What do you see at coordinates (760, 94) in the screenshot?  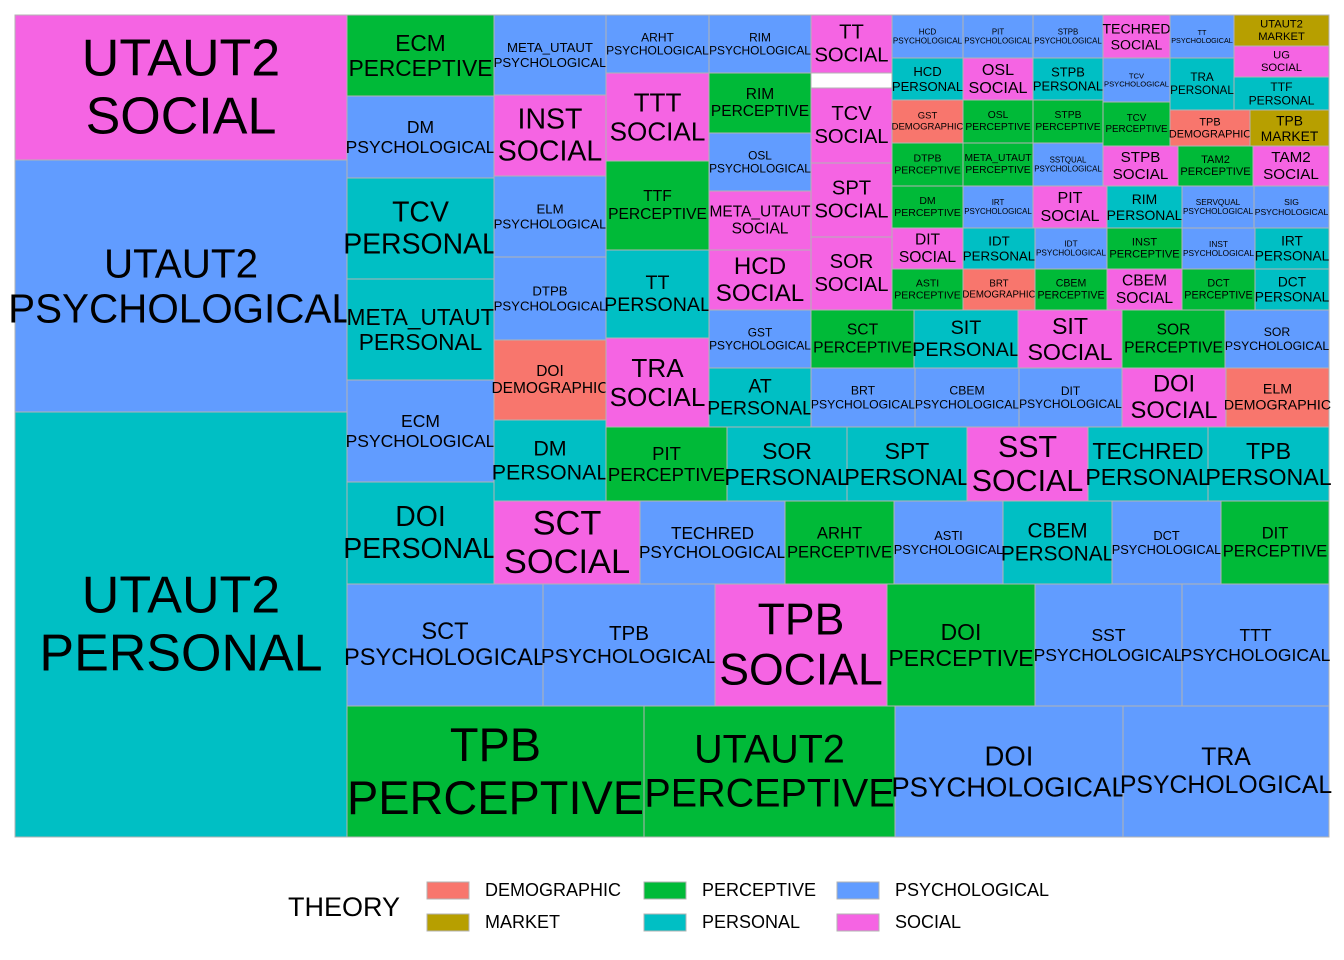 I see `tile-label: RIM` at bounding box center [760, 94].